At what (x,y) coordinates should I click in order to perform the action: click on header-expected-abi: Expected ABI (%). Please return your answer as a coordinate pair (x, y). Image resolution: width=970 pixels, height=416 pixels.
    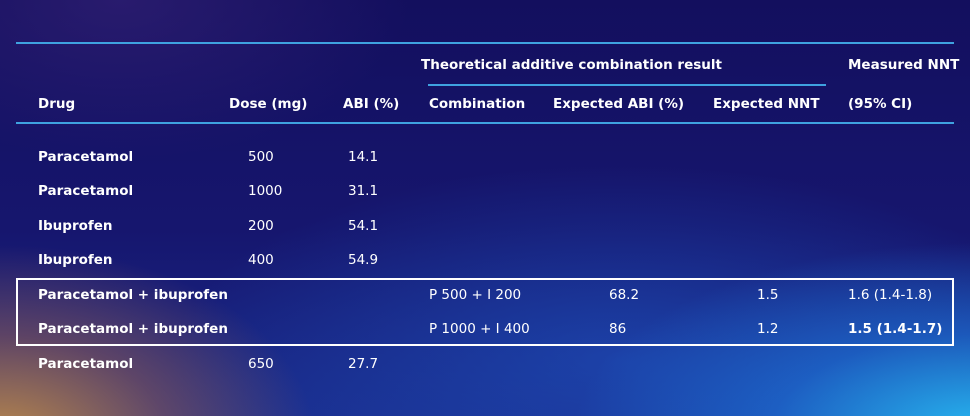
    Looking at the image, I should click on (619, 104).